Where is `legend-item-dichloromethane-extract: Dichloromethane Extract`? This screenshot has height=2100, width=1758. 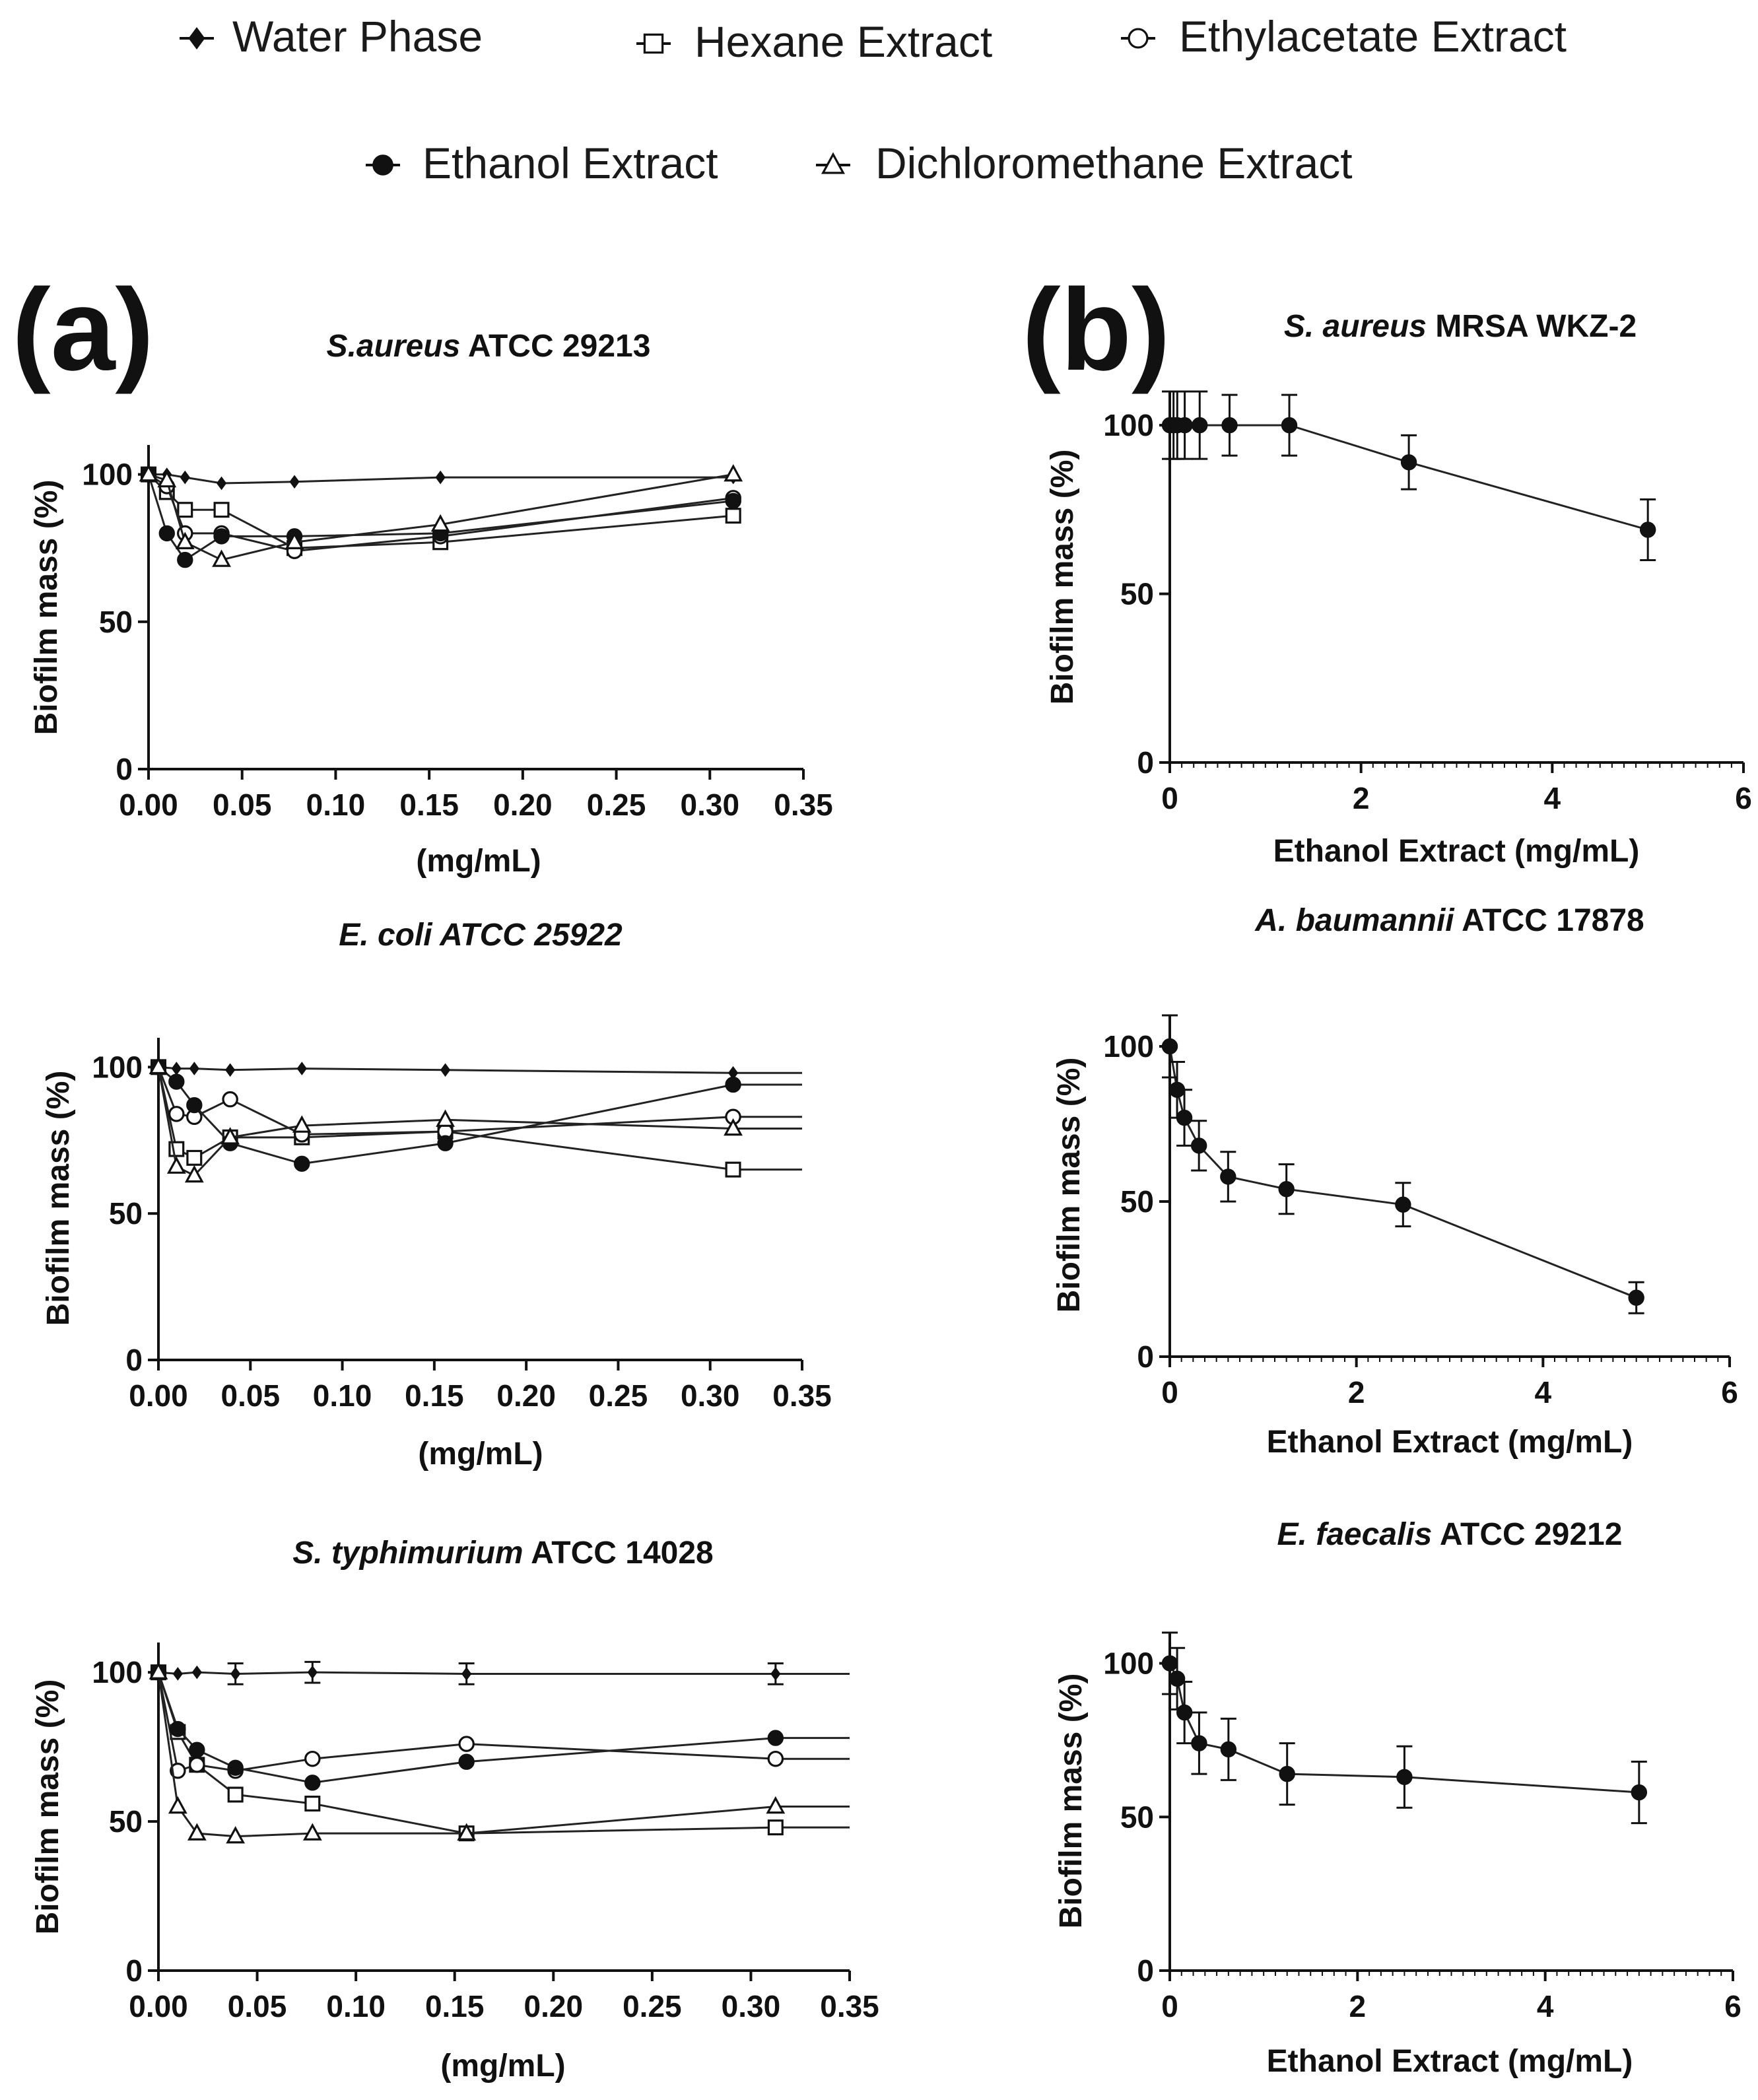
legend-item-dichloromethane-extract: Dichloromethane Extract is located at coordinates (1084, 163).